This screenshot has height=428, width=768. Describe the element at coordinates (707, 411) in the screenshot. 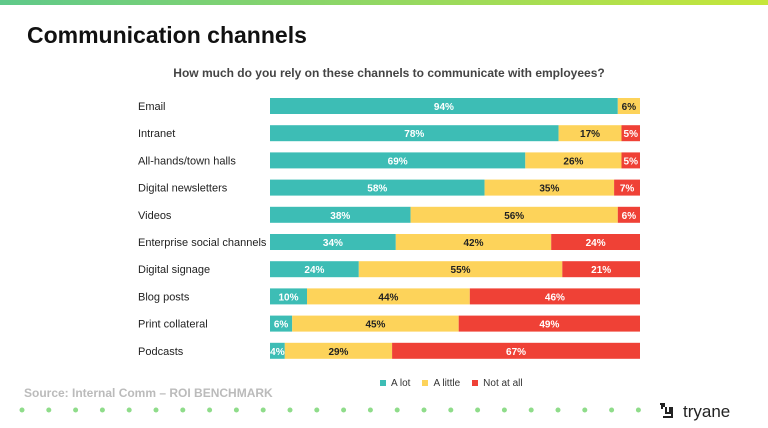

I see `brand-name: tryane` at that location.